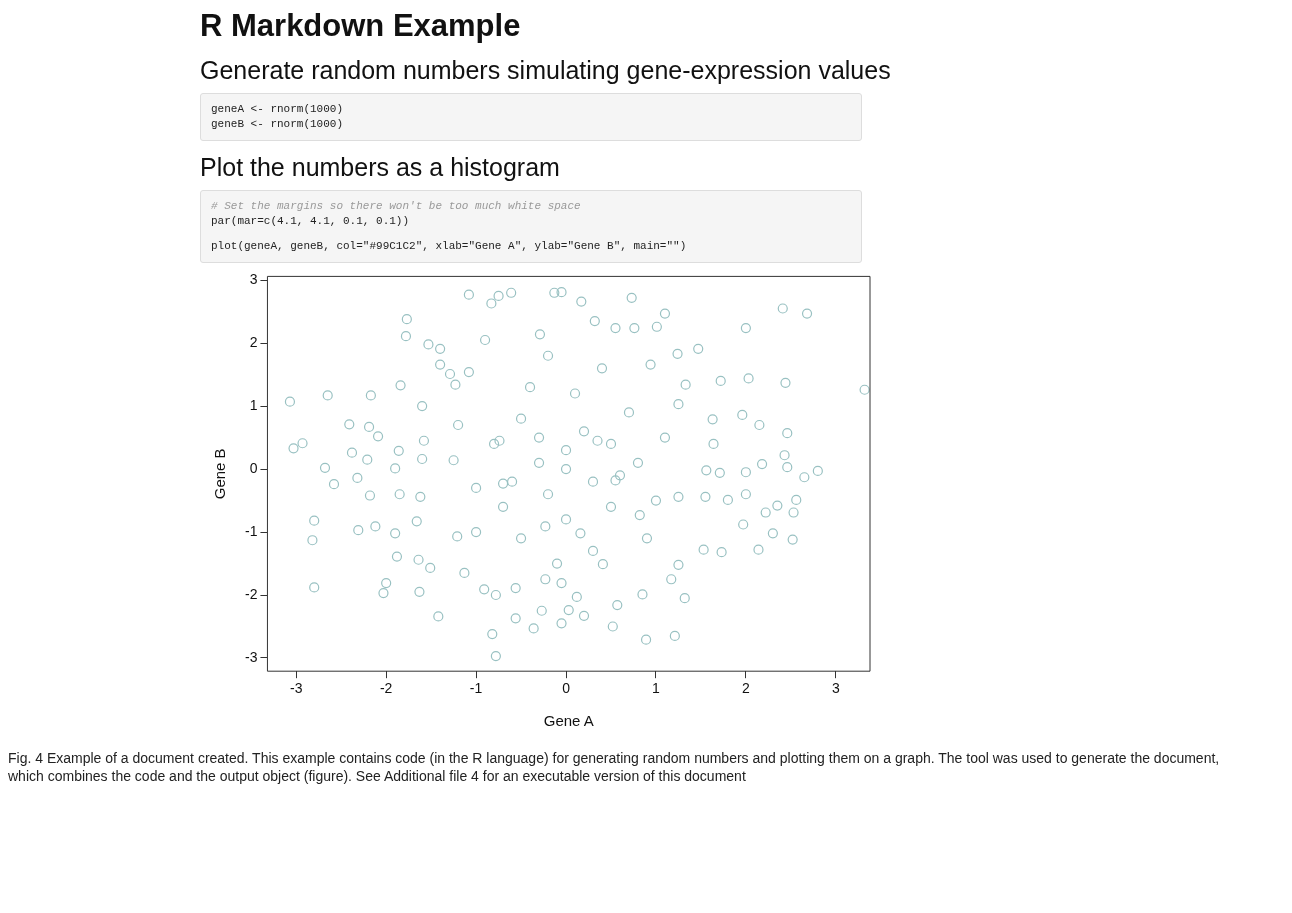  What do you see at coordinates (253, 342) in the screenshot?
I see `y-tick-label: 2` at bounding box center [253, 342].